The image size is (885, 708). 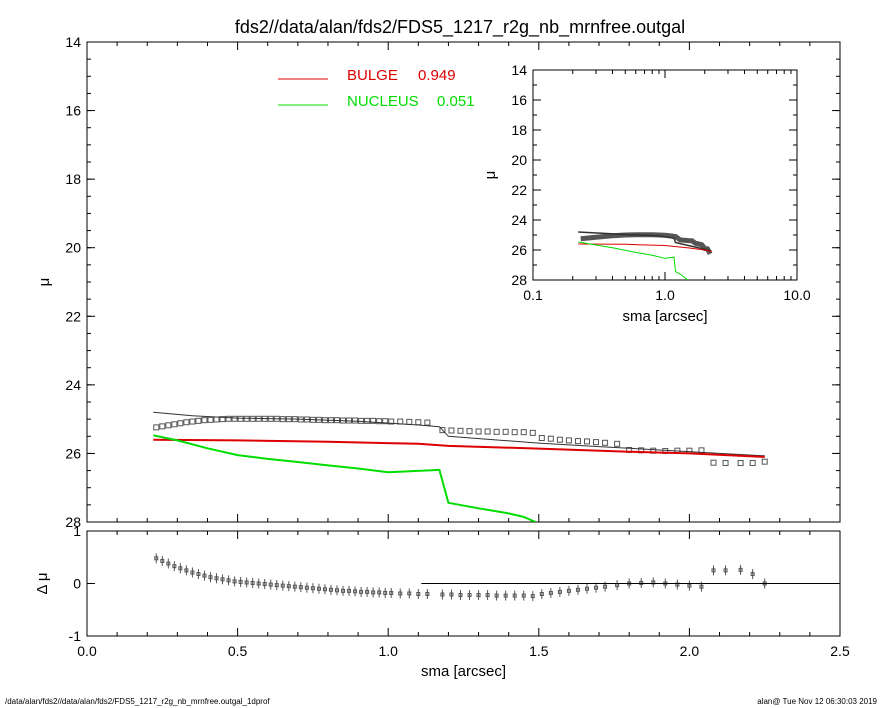 What do you see at coordinates (519, 70) in the screenshot?
I see `inset-ytick-label-0: 14` at bounding box center [519, 70].